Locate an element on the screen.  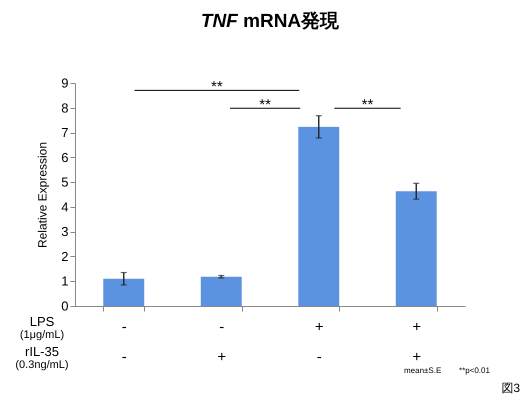
text: LPS is located at coordinates (42, 321).